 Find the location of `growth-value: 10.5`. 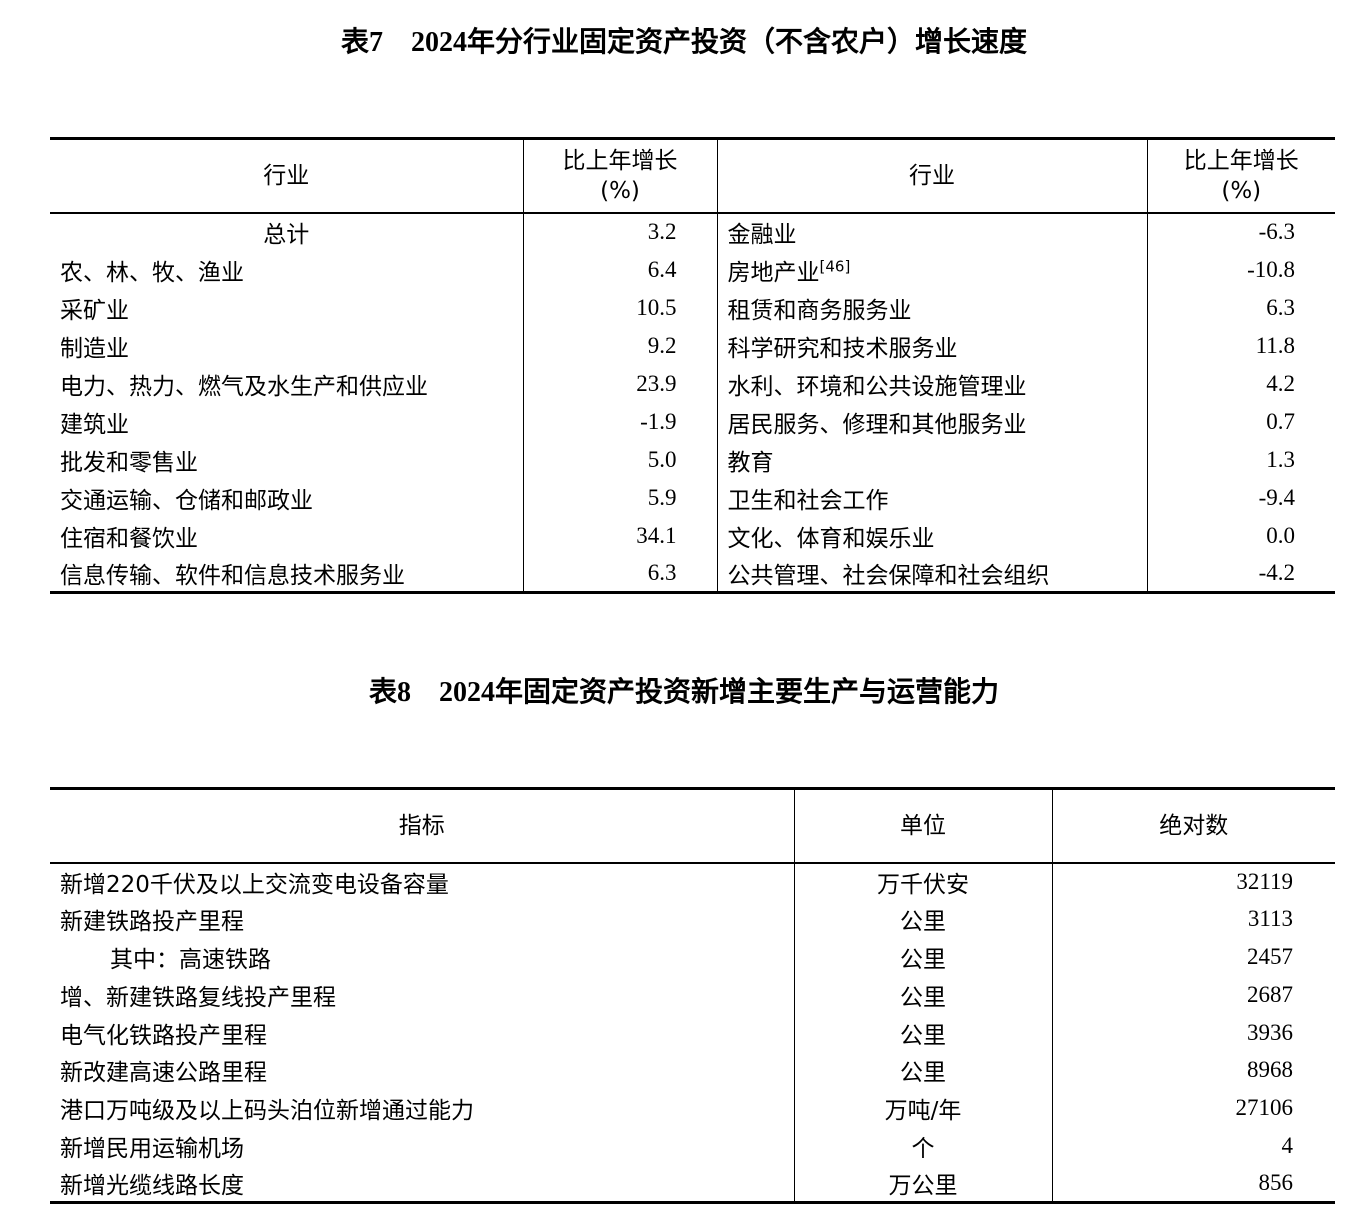

growth-value: 10.5 is located at coordinates (619, 307).